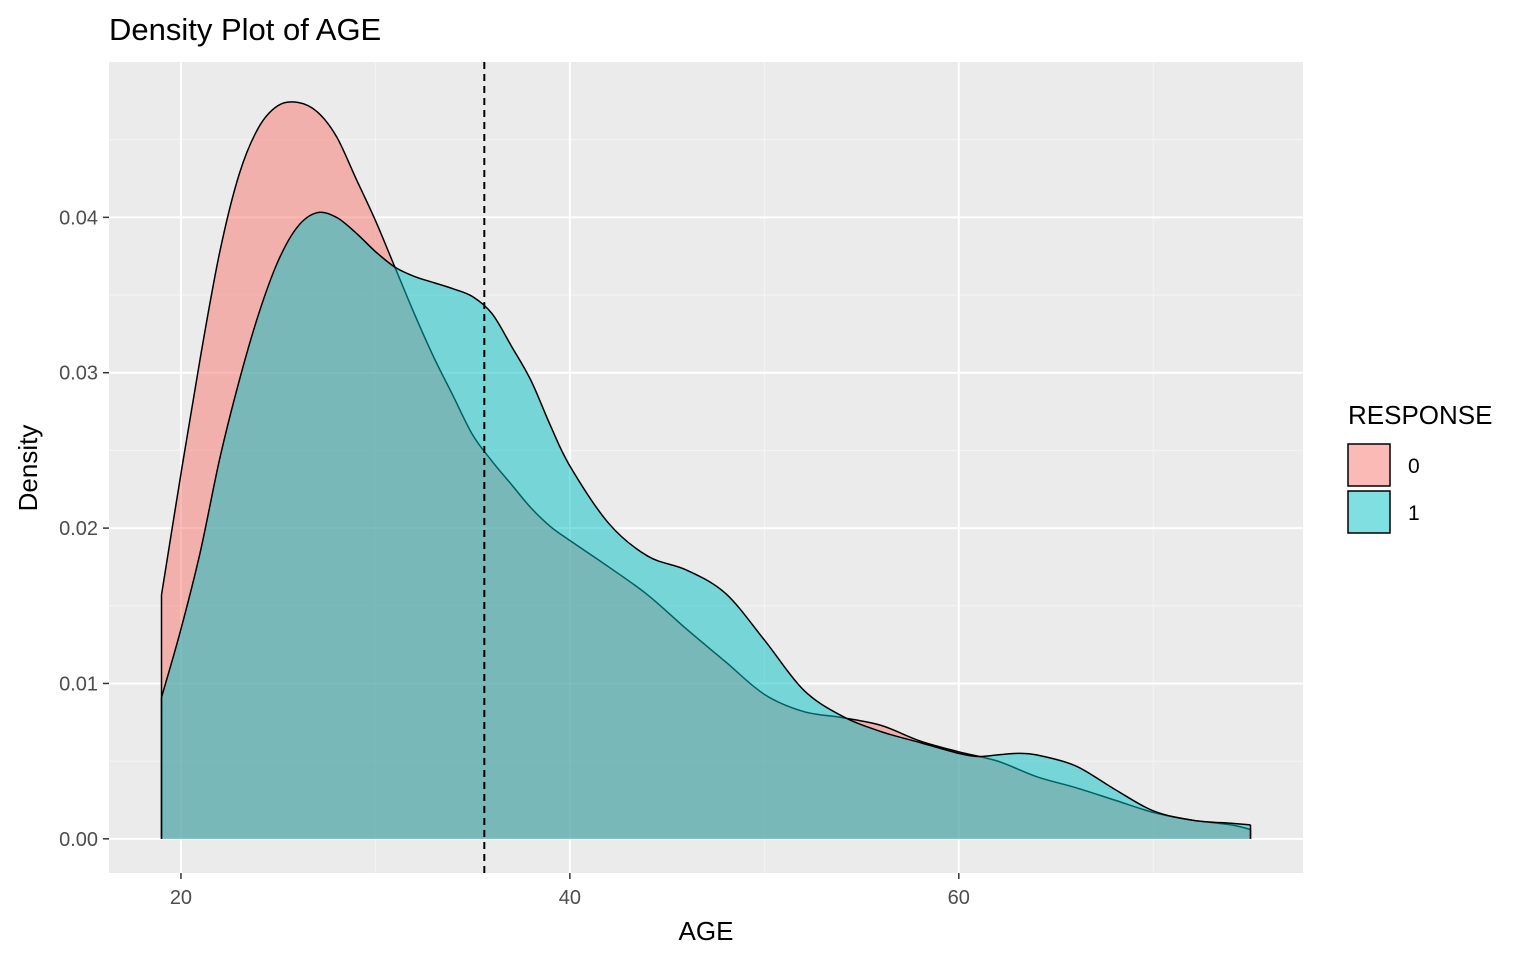 The image size is (1536, 960). What do you see at coordinates (1414, 466) in the screenshot?
I see `legend-label-0: 0` at bounding box center [1414, 466].